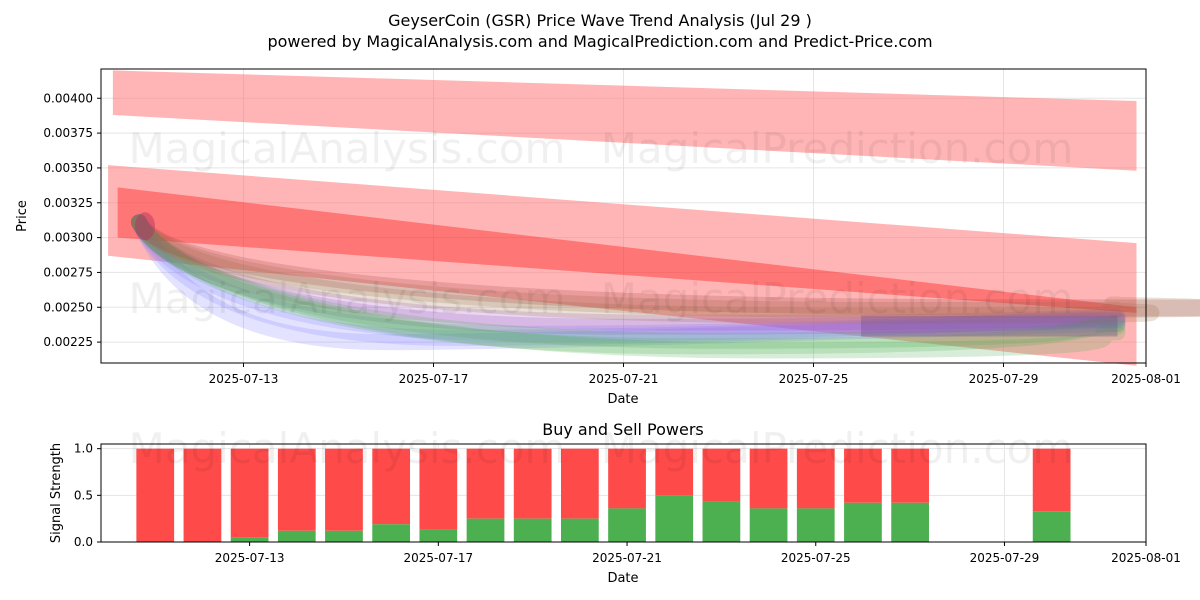 Image resolution: width=1200 pixels, height=600 pixels. Describe the element at coordinates (837, 148) in the screenshot. I see `watermark-prediction: MagicalPrediction.com` at that location.